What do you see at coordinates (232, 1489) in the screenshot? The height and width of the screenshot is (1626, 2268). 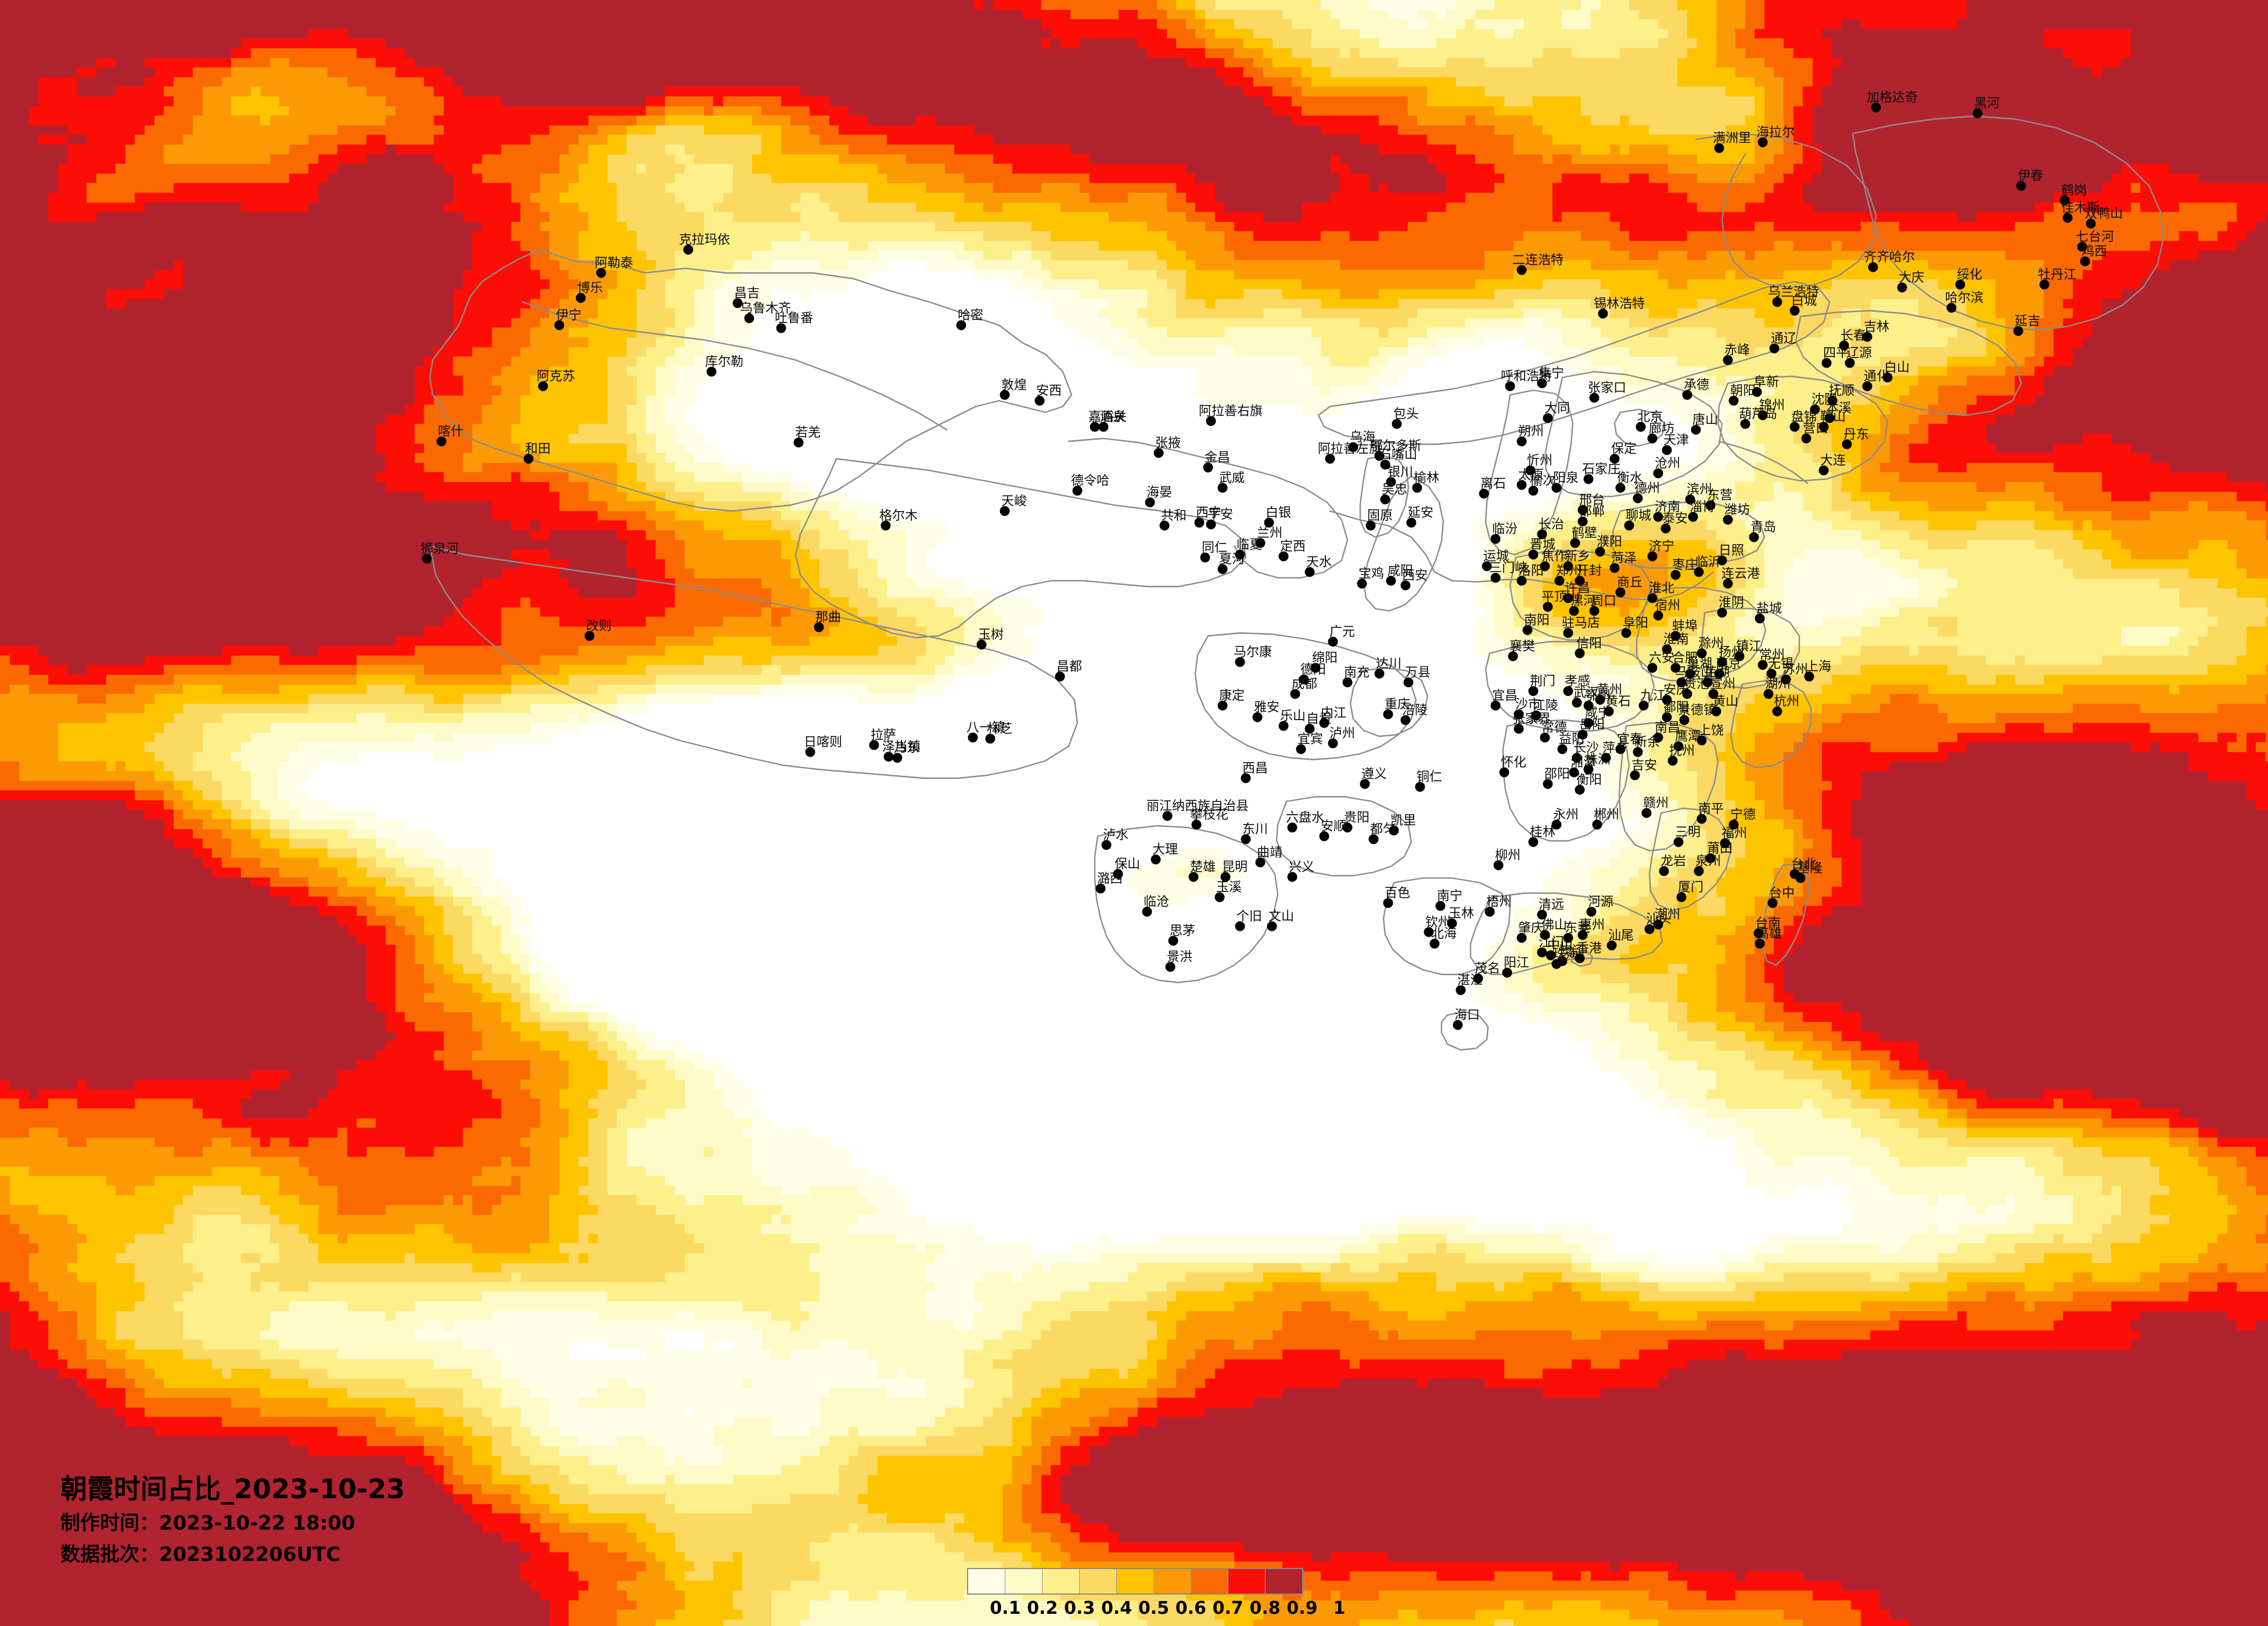 I see `page-title: 朝霞时间占比_2023-10-23` at bounding box center [232, 1489].